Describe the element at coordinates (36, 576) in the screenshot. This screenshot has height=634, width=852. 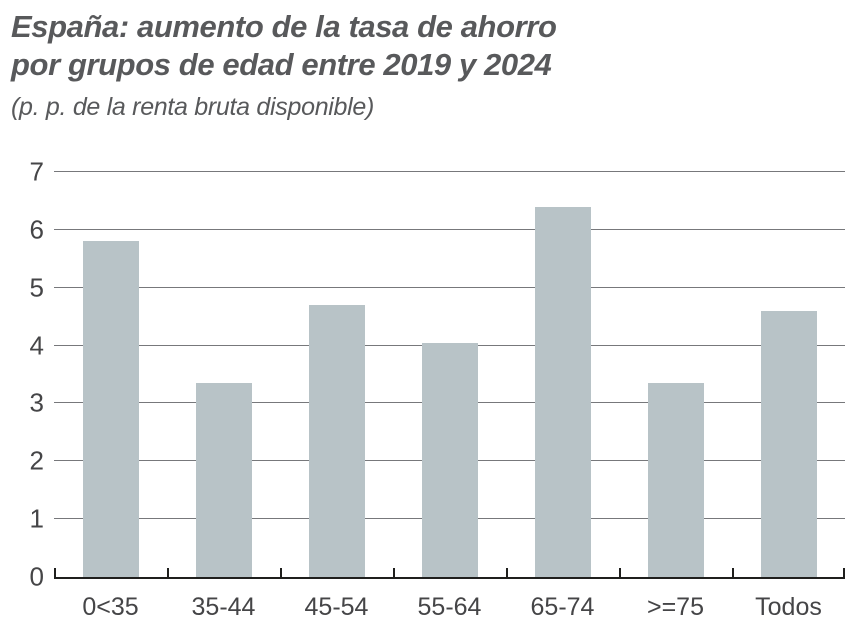
I see `y-axis-tick-label-0: 0` at that location.